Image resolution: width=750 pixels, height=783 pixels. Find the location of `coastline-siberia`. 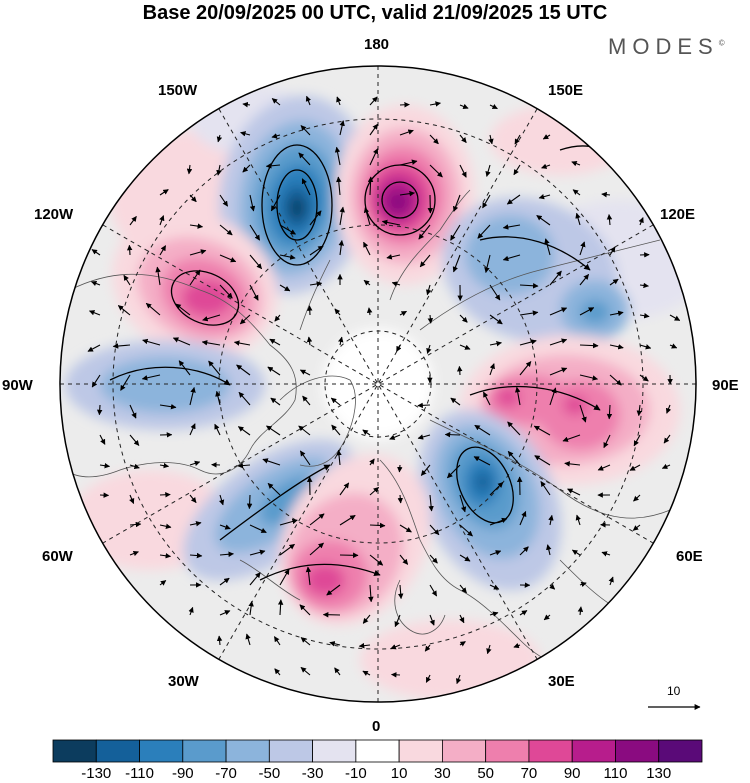

coastline-siberia is located at coordinates (540, 285).